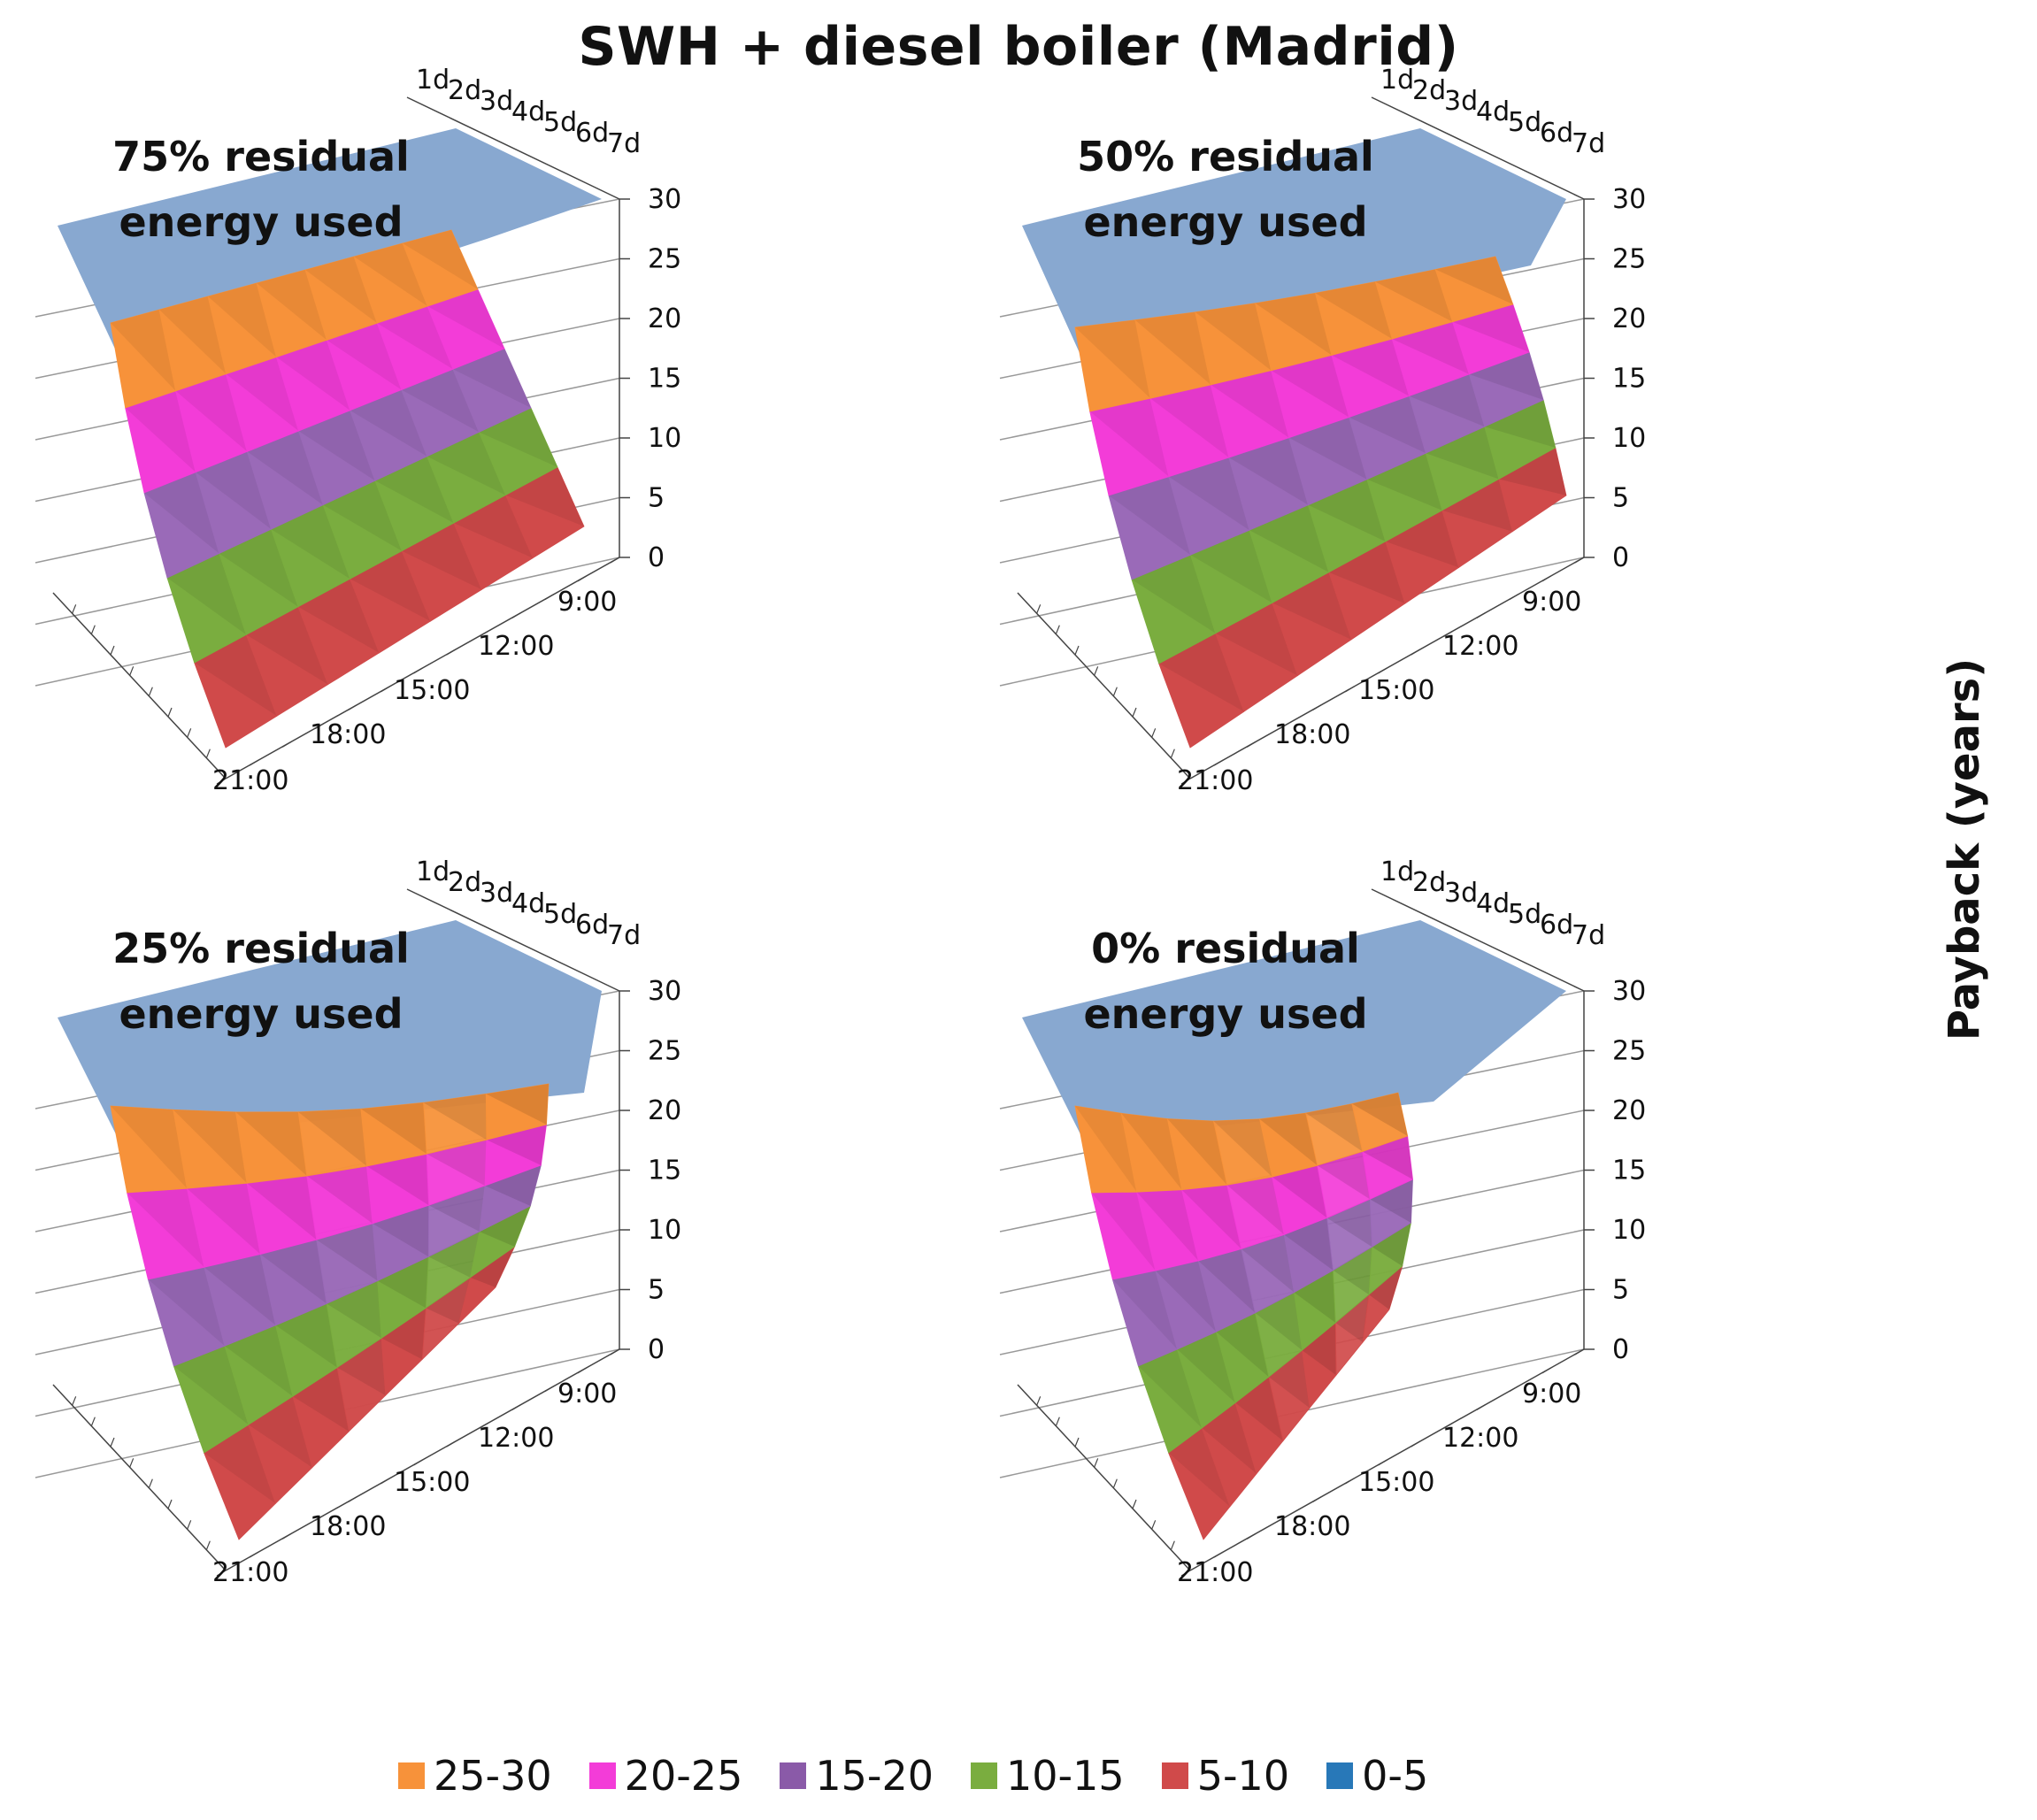 Image resolution: width=2037 pixels, height=1820 pixels. I want to click on legend-item: 0-5, so click(1377, 1776).